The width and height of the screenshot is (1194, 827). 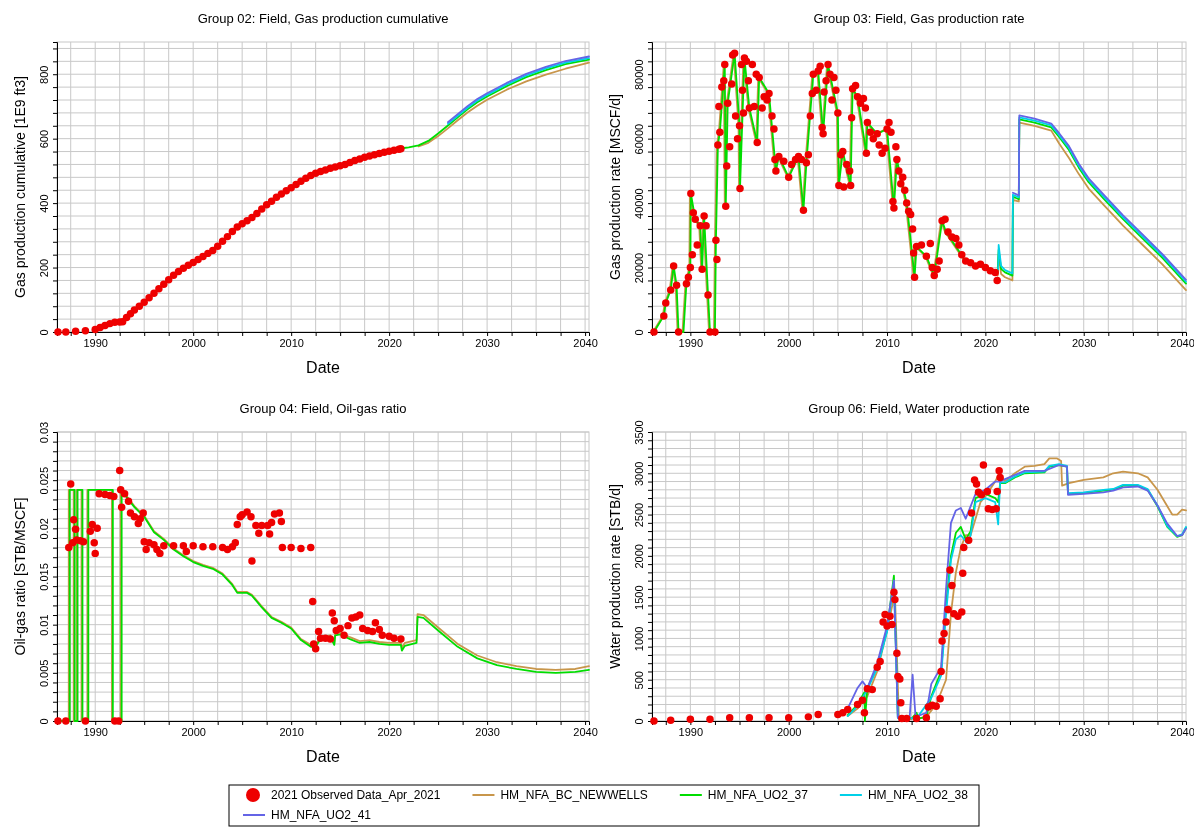 What do you see at coordinates (356, 795) in the screenshot?
I see `legend-label: 2021 Observed Data_Apr_2021` at bounding box center [356, 795].